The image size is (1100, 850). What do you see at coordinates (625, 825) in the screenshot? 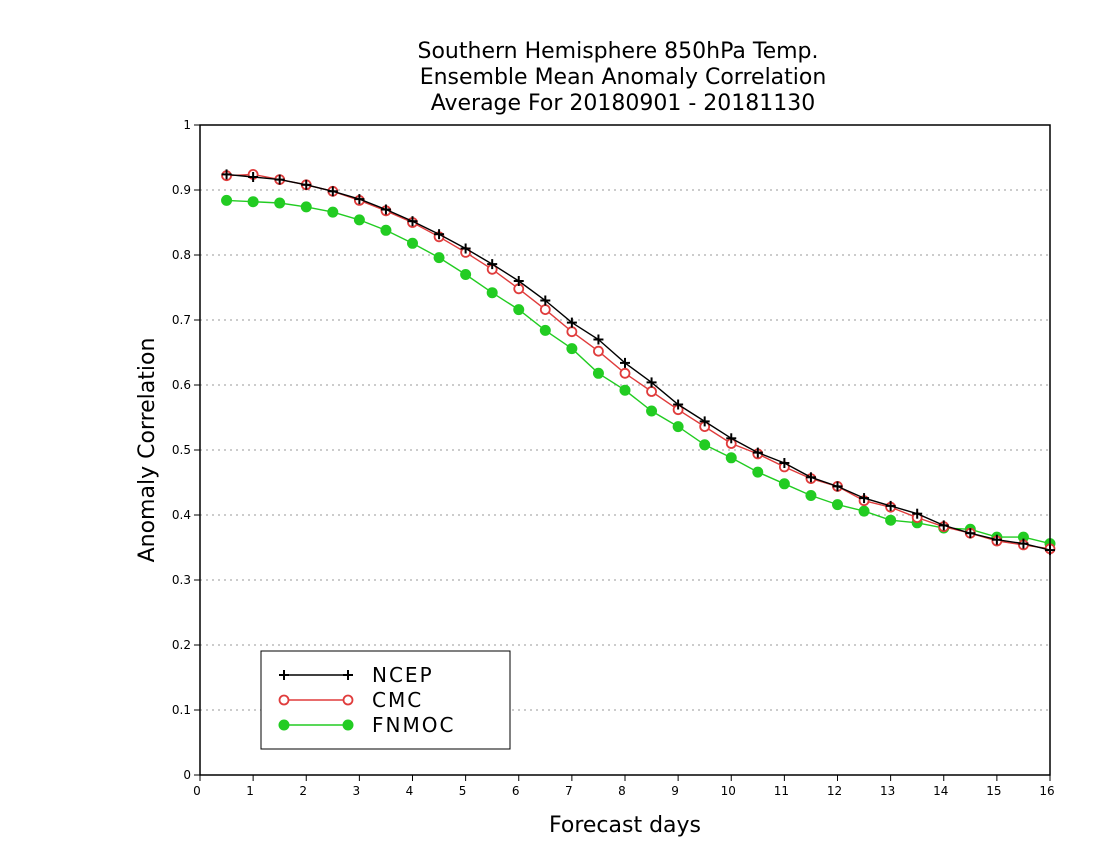
I see `x-axis-label: Forecast days` at bounding box center [625, 825].